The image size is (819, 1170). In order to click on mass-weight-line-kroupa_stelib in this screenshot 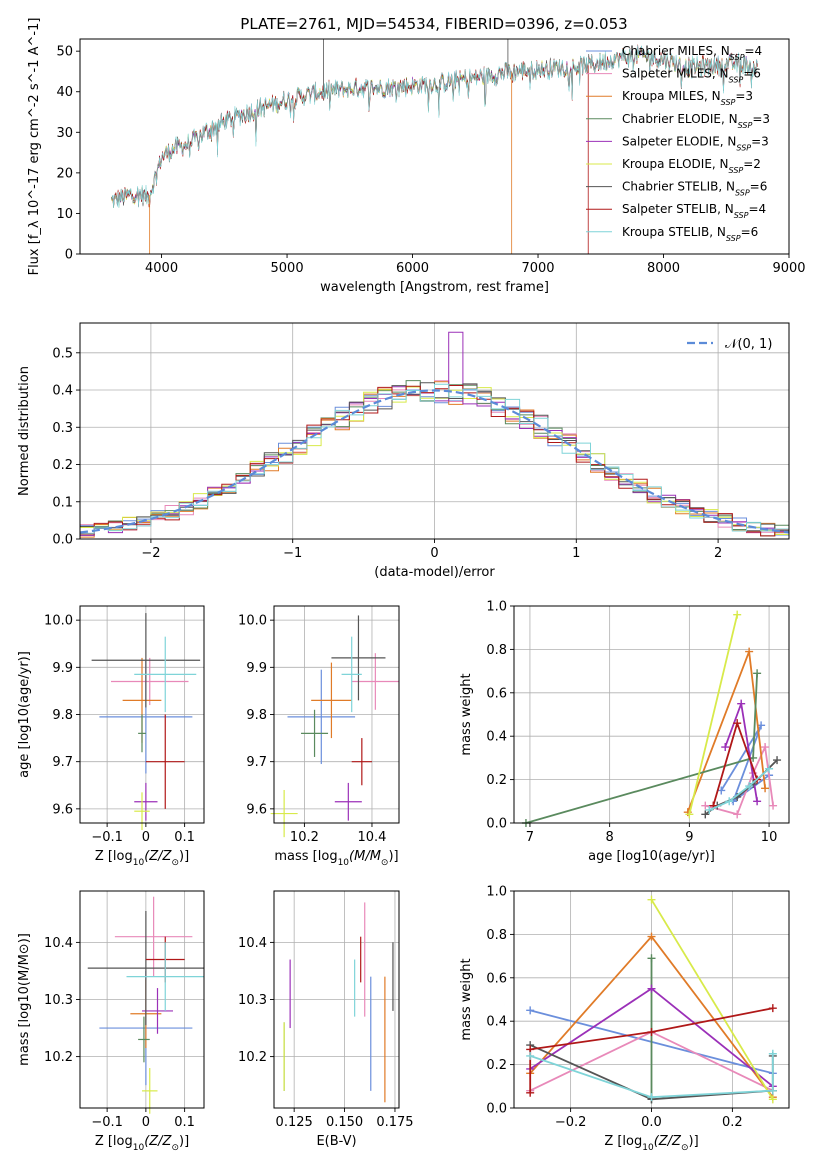, I will do `click(651, 1076)`.